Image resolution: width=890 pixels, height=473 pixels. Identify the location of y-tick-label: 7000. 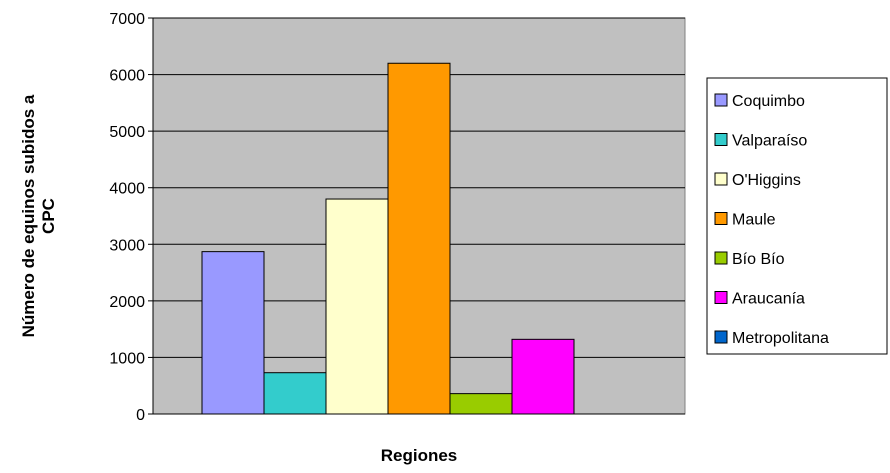
(127, 19).